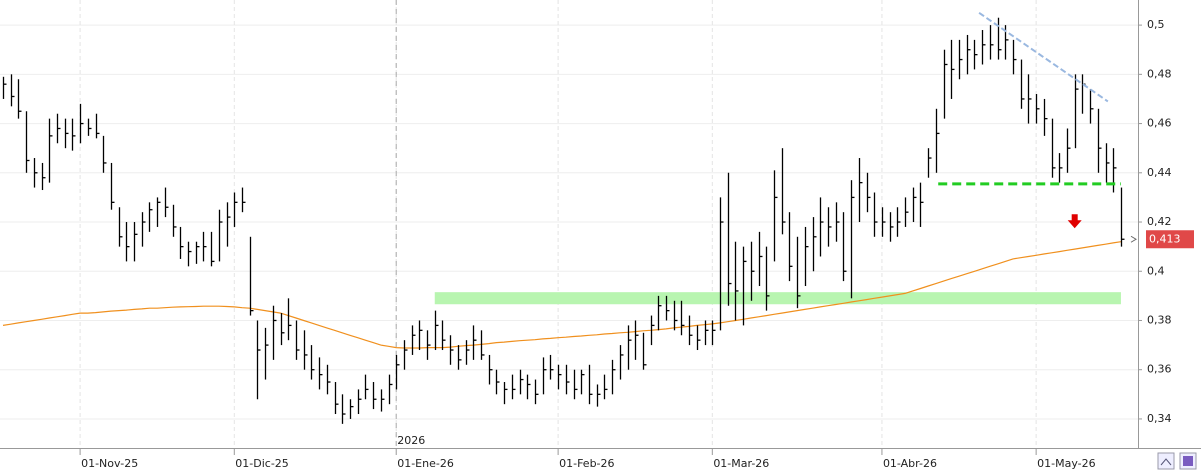 Image resolution: width=1201 pixels, height=472 pixels. I want to click on y-tick-label: 0,5, so click(1156, 24).